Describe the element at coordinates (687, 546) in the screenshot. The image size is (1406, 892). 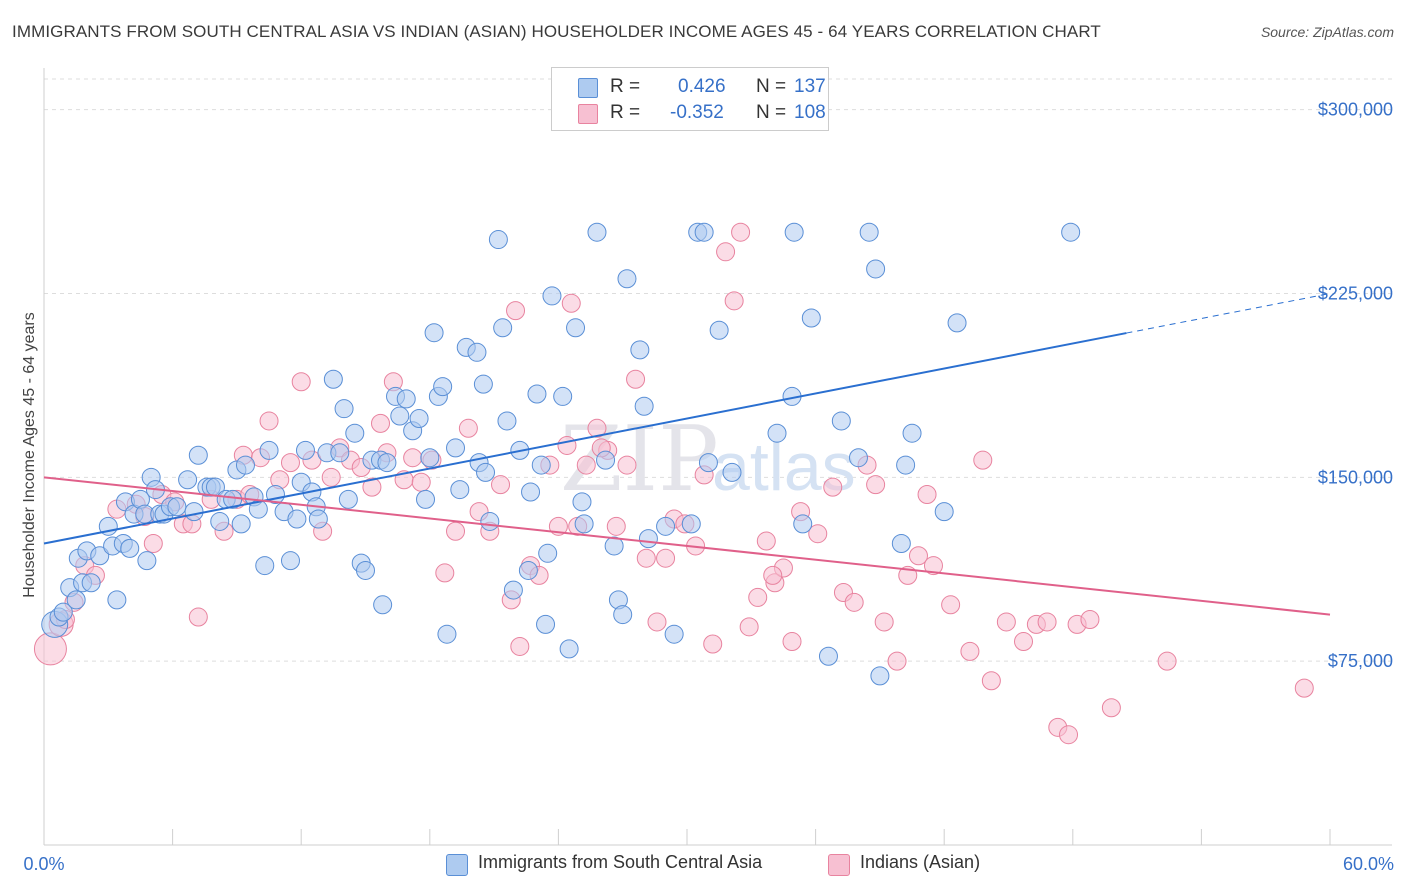
I see `trendline-indians` at that location.